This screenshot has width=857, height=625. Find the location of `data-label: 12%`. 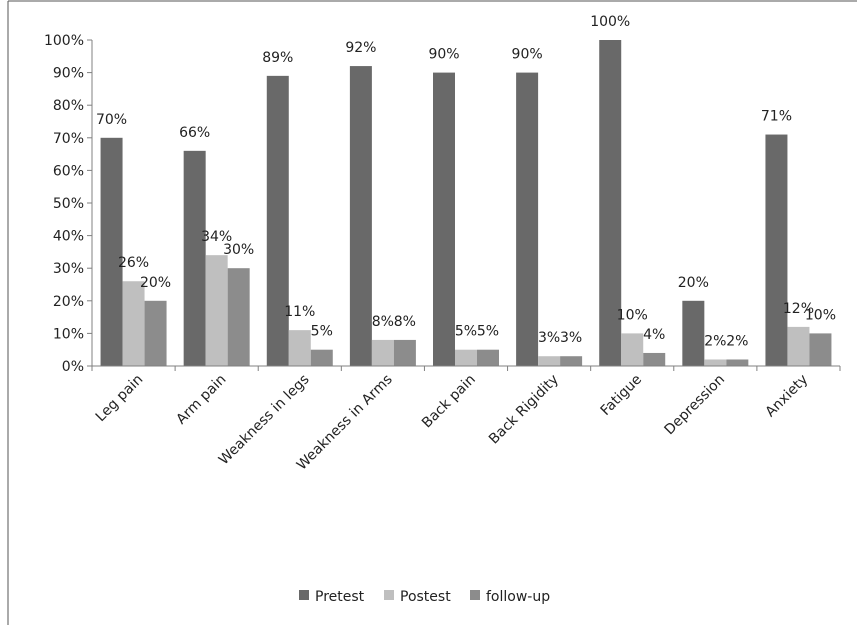

data-label: 12% is located at coordinates (798, 309).